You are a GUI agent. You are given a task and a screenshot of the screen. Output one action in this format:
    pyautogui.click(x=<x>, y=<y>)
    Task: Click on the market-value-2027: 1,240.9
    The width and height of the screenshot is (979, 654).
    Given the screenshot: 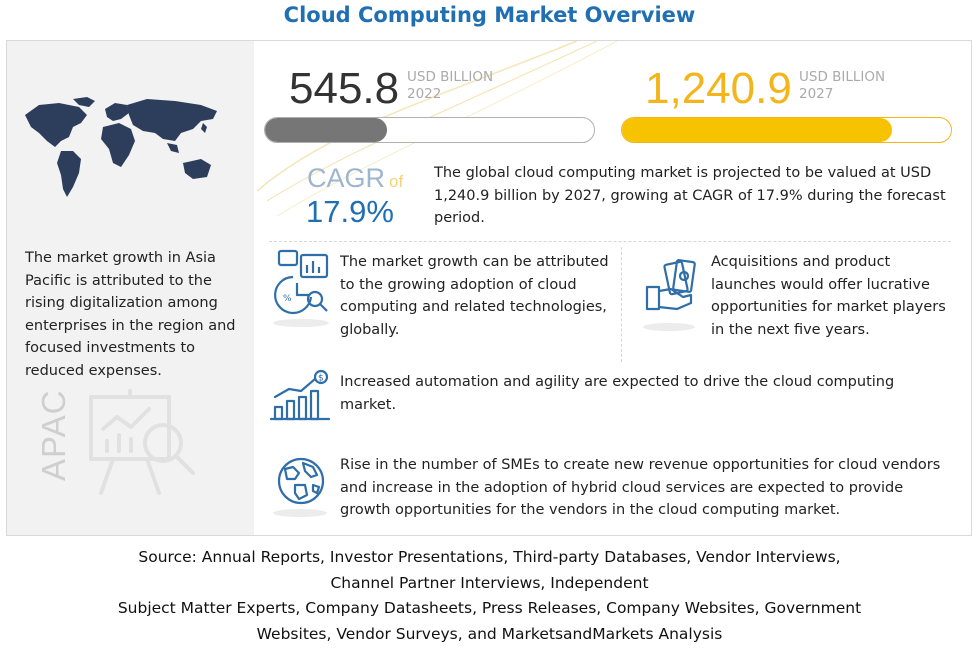 What is the action you would take?
    pyautogui.click(x=718, y=88)
    